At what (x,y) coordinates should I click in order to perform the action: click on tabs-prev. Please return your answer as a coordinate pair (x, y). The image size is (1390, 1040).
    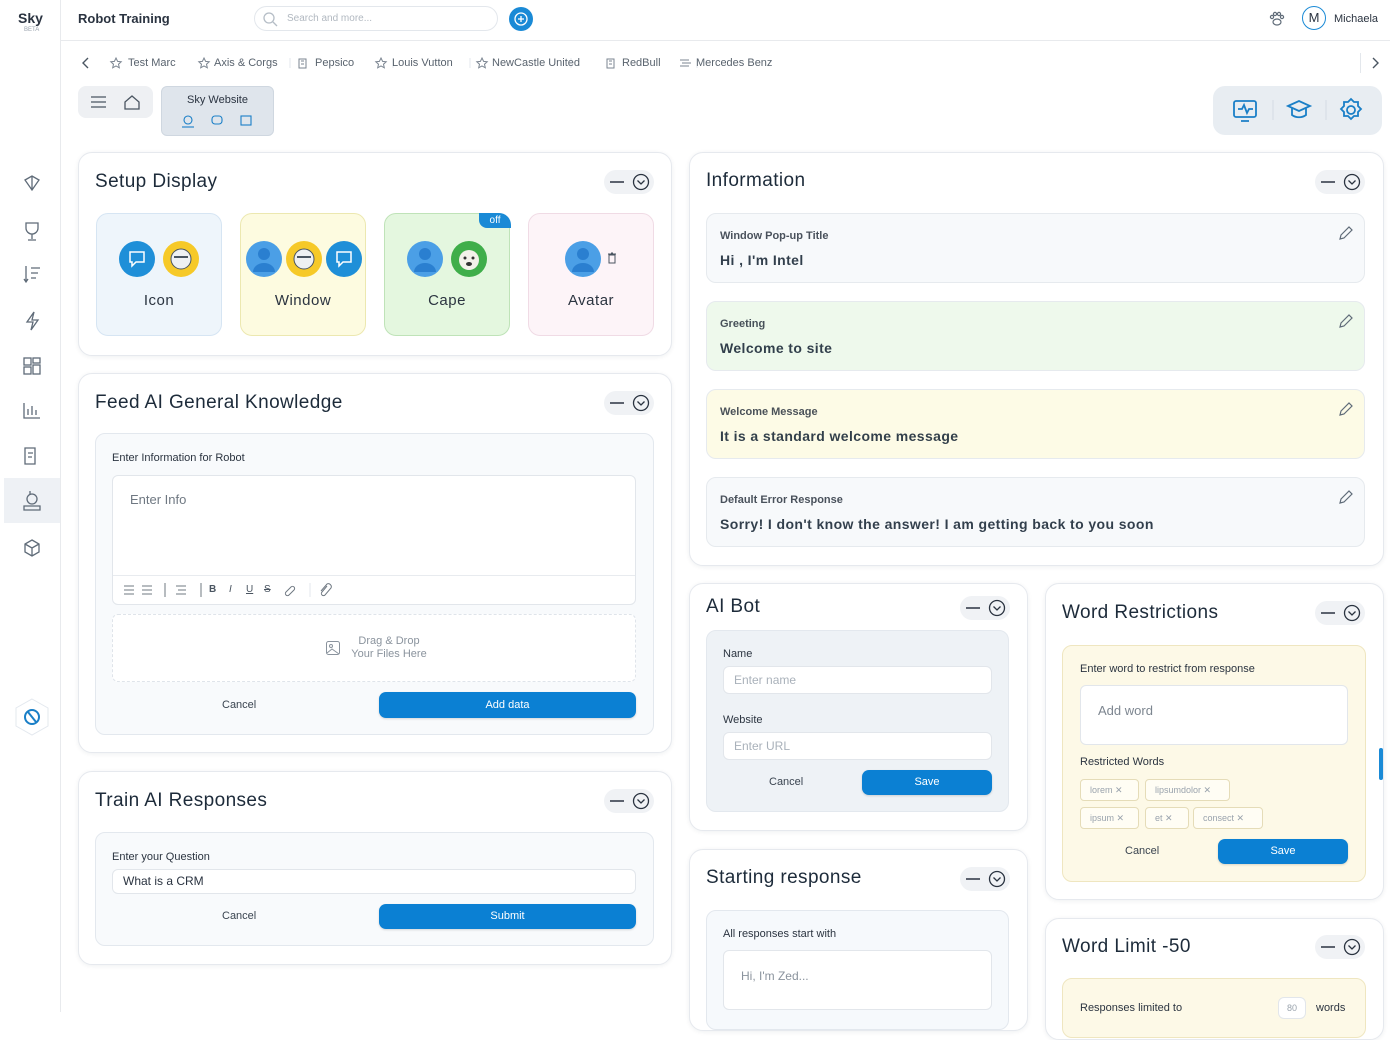
    Looking at the image, I should click on (86, 63).